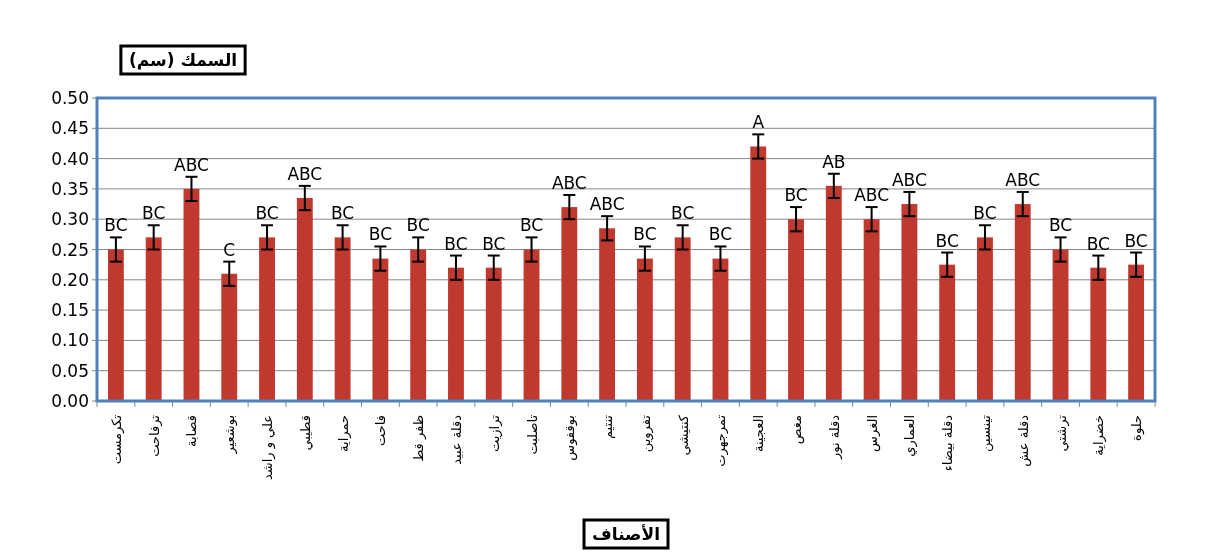 This screenshot has height=552, width=1209. What do you see at coordinates (70, 310) in the screenshot?
I see `y-tick-label: 0.15` at bounding box center [70, 310].